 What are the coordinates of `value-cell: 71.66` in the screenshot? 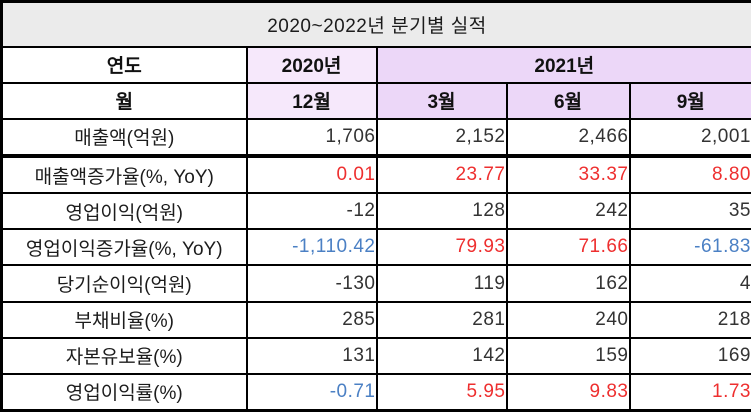 It's located at (568, 247).